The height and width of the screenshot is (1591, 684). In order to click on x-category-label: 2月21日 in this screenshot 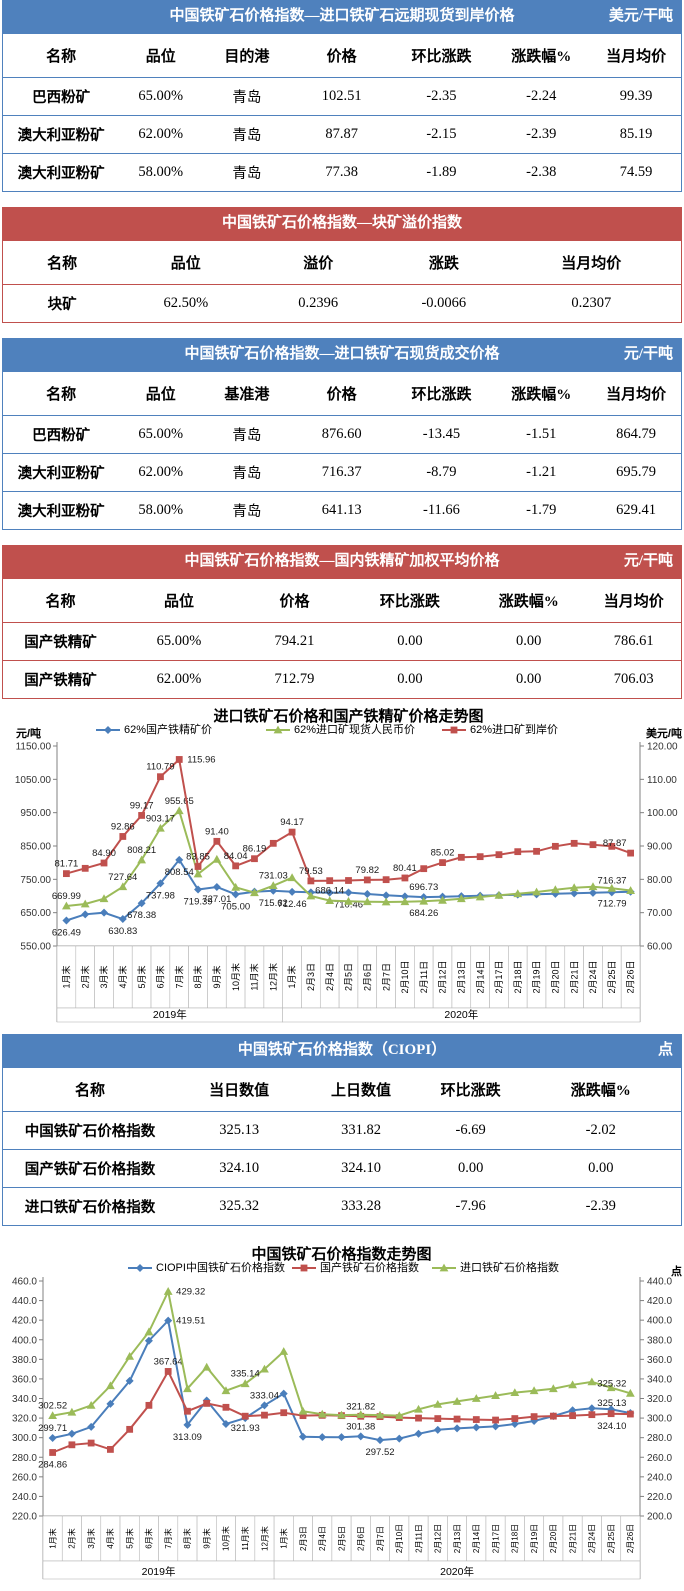, I will do `click(574, 976)`.